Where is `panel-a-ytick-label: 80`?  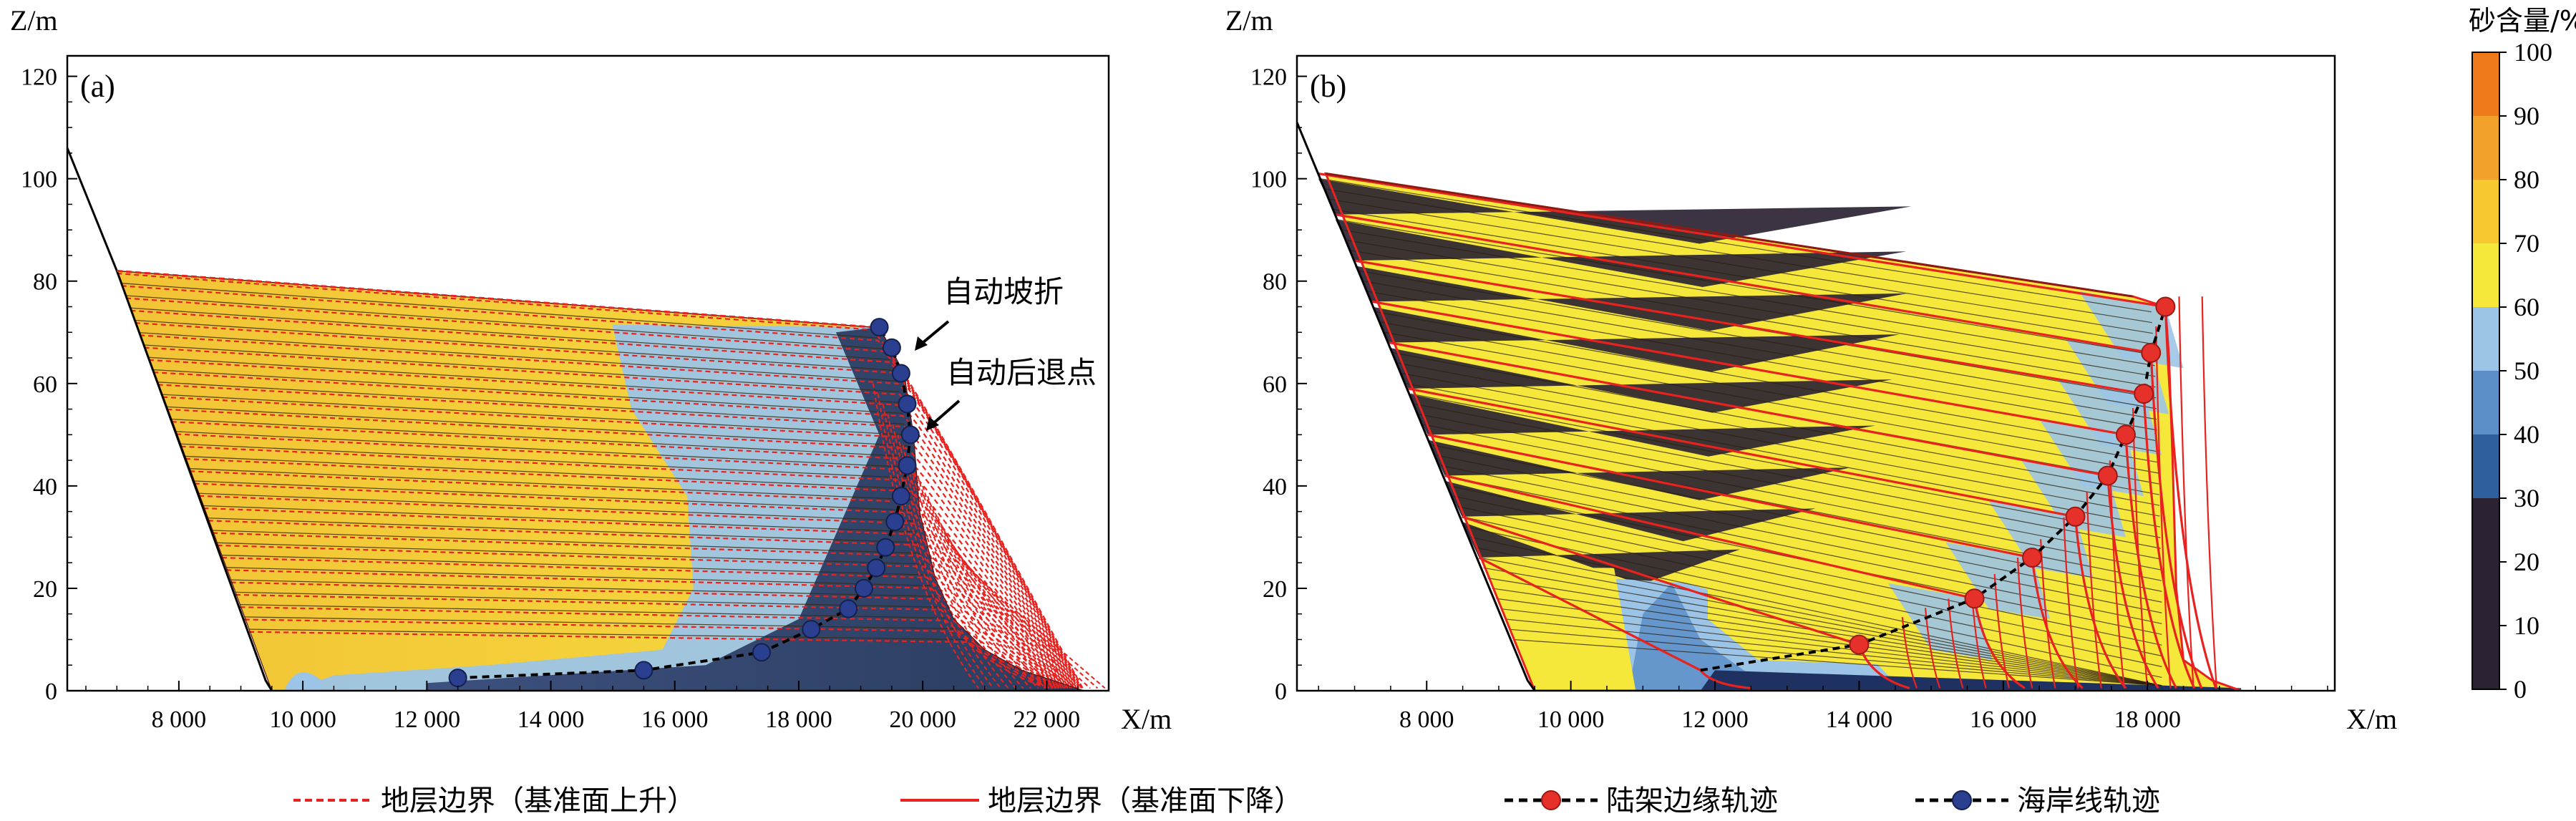
panel-a-ytick-label: 80 is located at coordinates (45, 282).